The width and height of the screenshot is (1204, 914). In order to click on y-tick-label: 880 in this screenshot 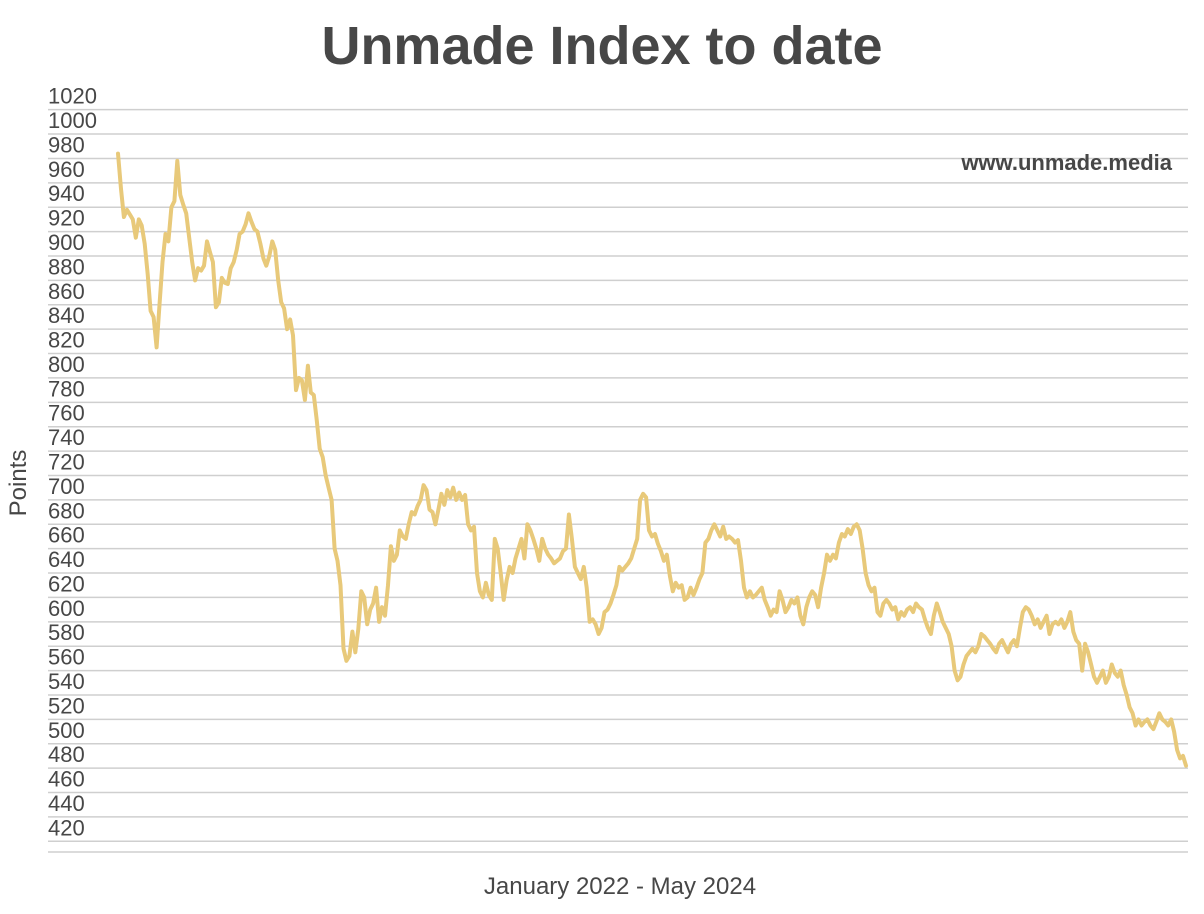, I will do `click(66, 266)`.